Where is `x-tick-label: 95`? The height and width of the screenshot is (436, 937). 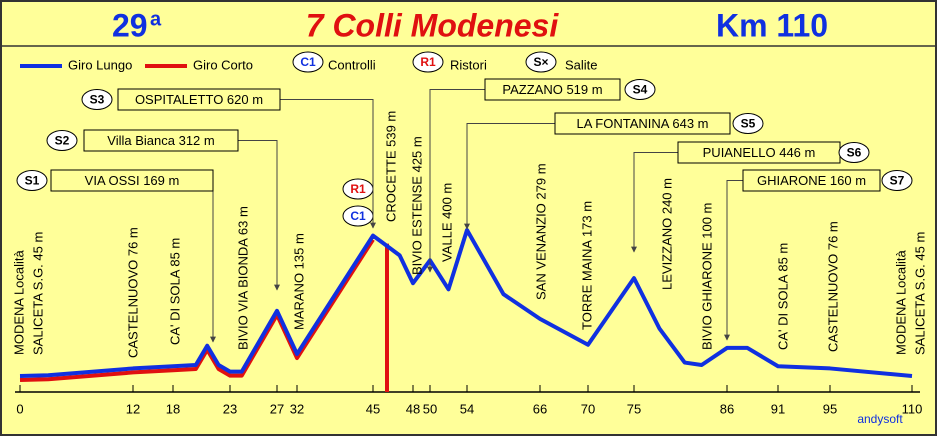 x-tick-label: 95 is located at coordinates (830, 408).